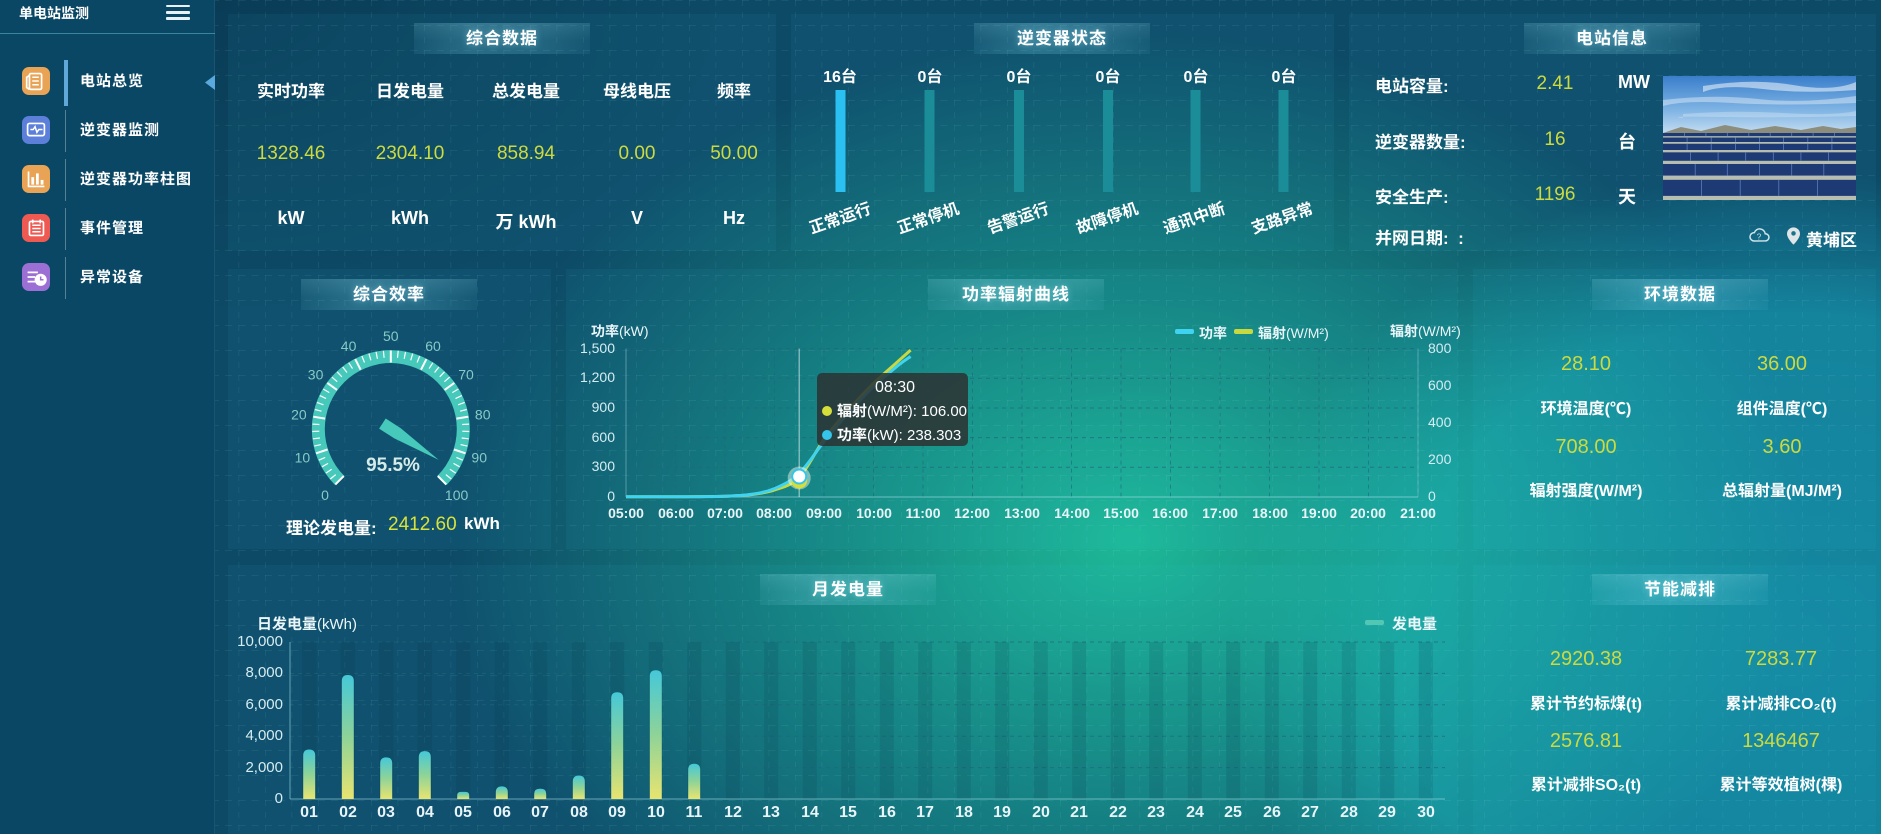  I want to click on svg-text: 40, so click(349, 346).